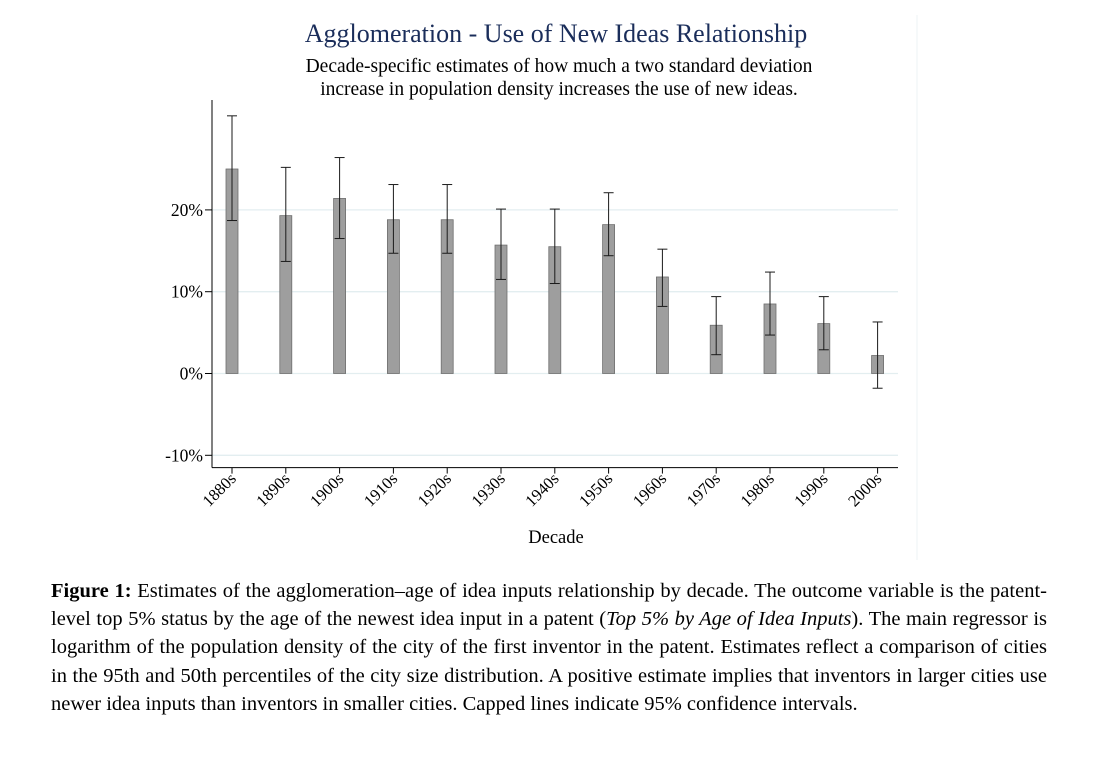  What do you see at coordinates (91, 591) in the screenshot?
I see `caption-lead: Figure 1:` at bounding box center [91, 591].